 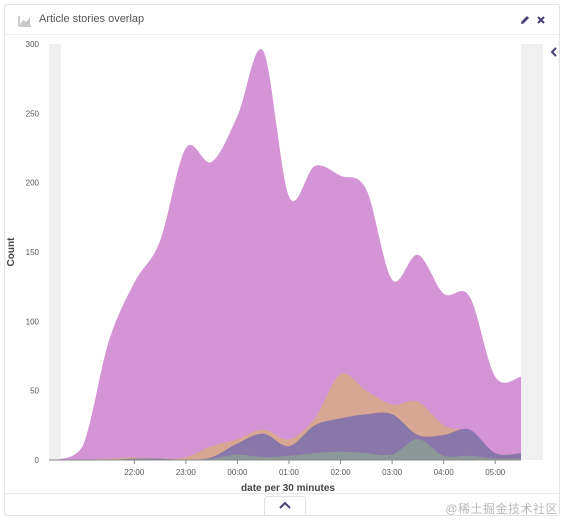 I want to click on panel-title: Article stories overlap, so click(x=92, y=19).